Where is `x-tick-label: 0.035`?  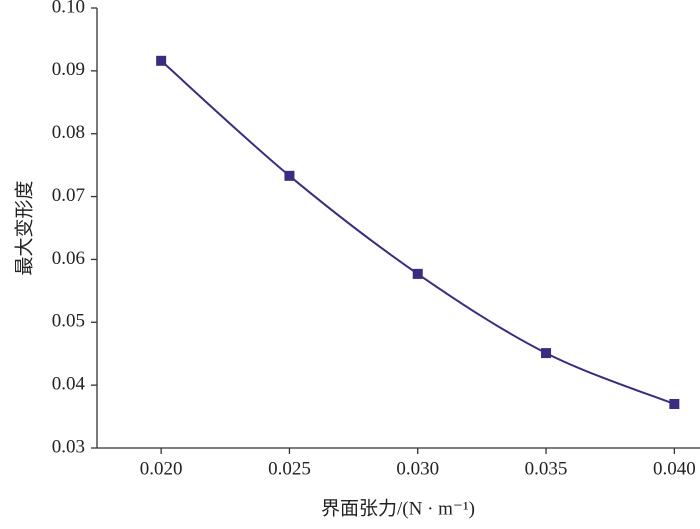
x-tick-label: 0.035 is located at coordinates (546, 468).